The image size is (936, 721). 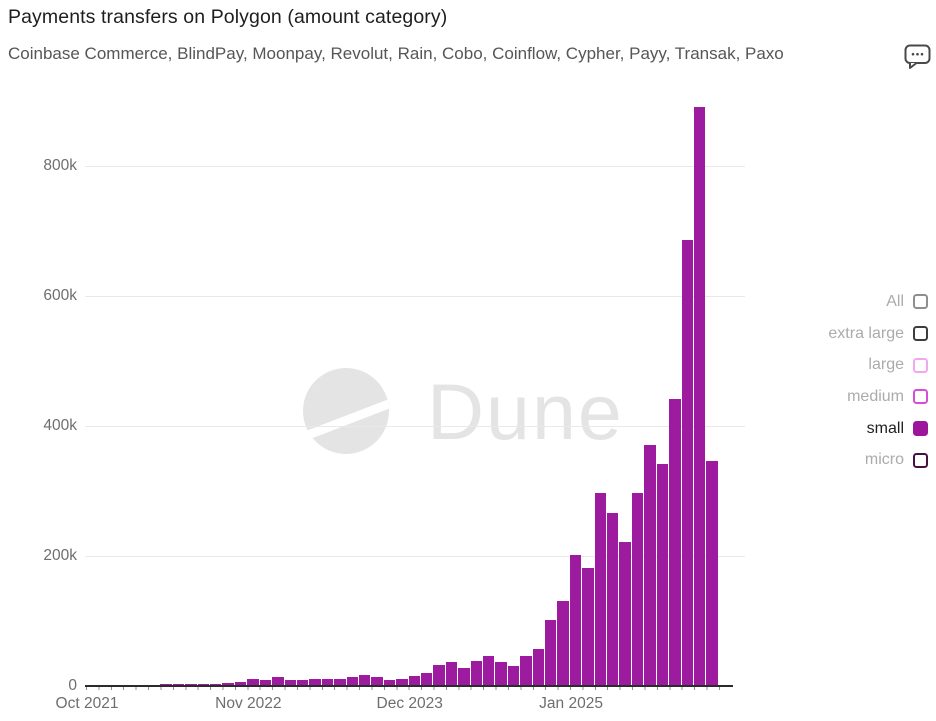 What do you see at coordinates (409, 686) in the screenshot?
I see `x-axis-line` at bounding box center [409, 686].